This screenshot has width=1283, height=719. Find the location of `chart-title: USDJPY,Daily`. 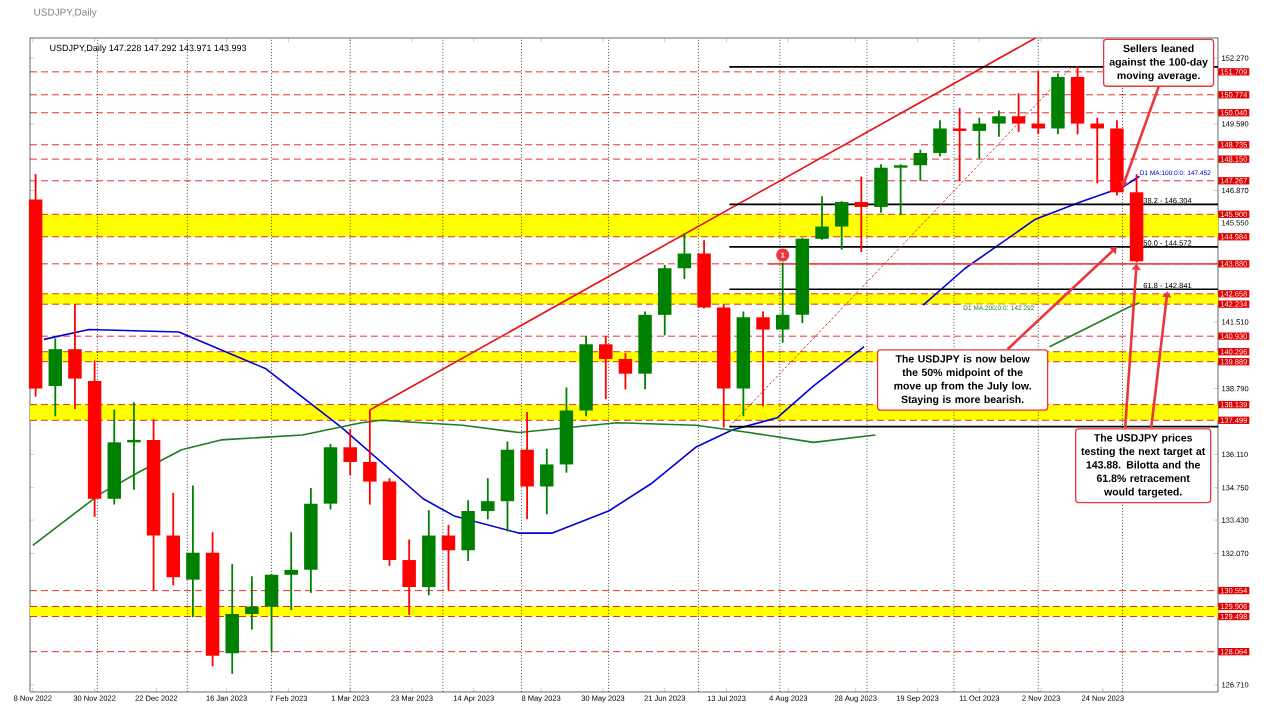

chart-title: USDJPY,Daily is located at coordinates (65, 13).